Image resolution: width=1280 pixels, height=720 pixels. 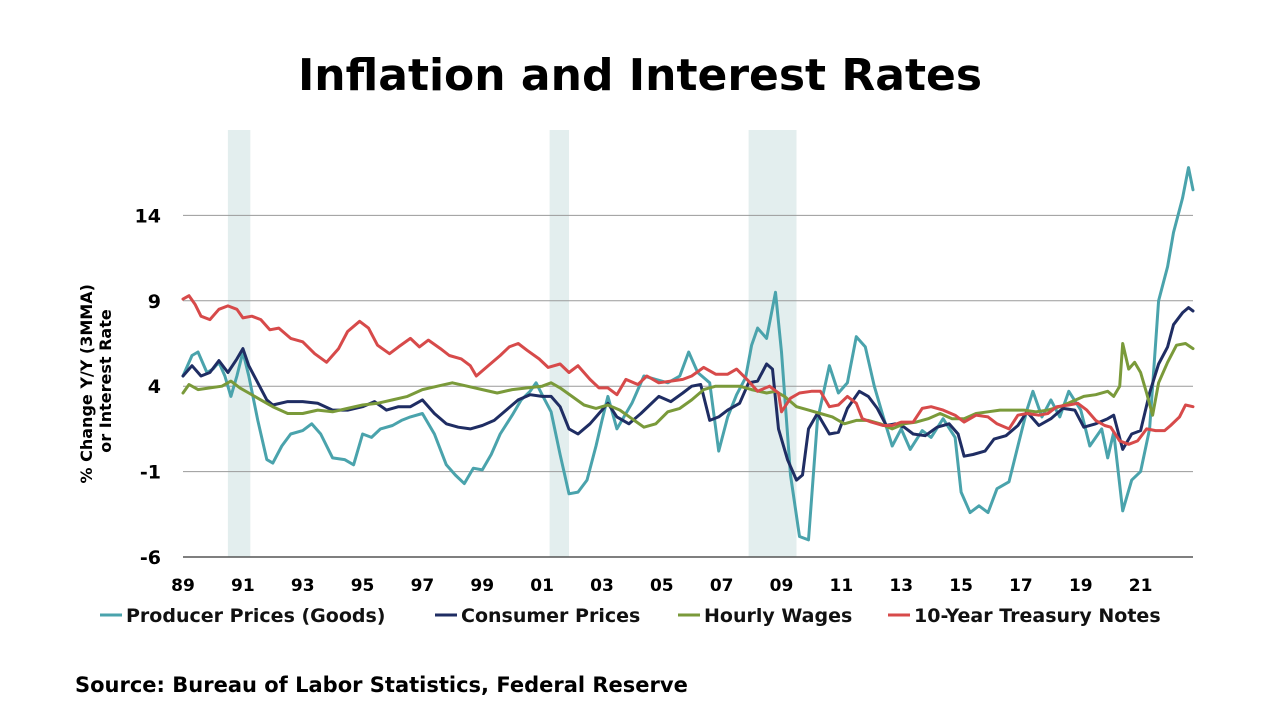 I want to click on series-line-hourly-wages, so click(x=688, y=386).